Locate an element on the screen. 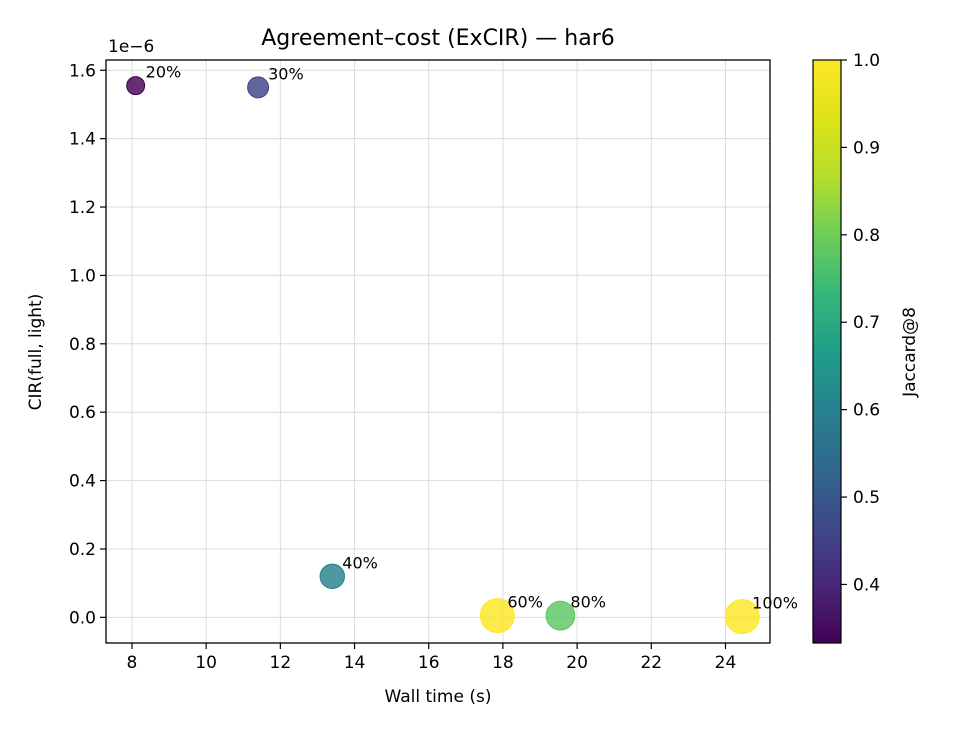 The height and width of the screenshot is (736, 960). y-tick-label: 1.6 is located at coordinates (82, 71).